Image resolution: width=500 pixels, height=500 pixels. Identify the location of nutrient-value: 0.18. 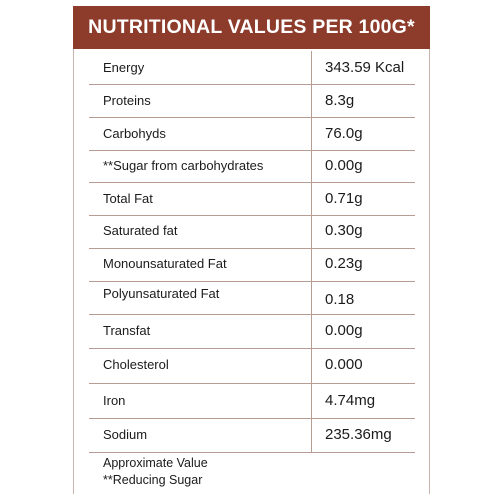
(340, 299).